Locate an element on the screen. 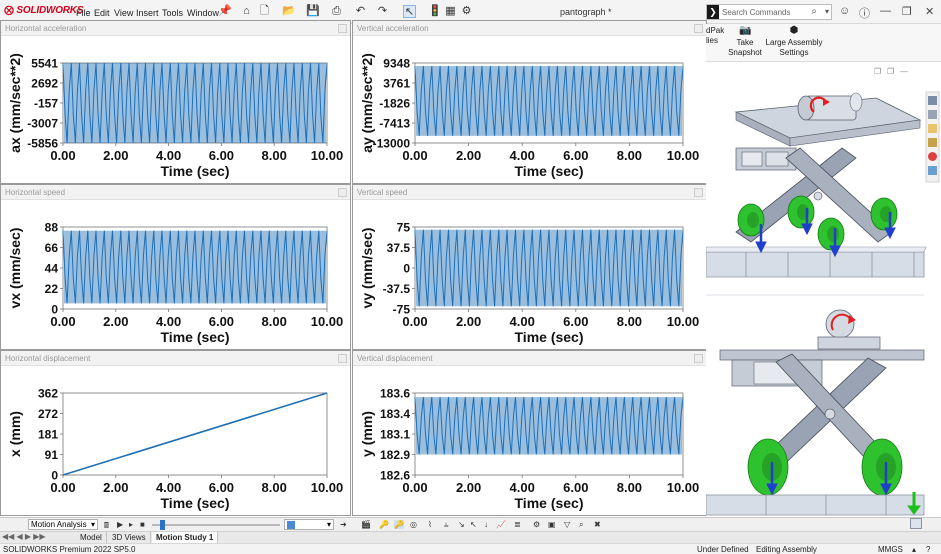 The width and height of the screenshot is (941, 554). tab-scroll-icons: ◀◀ ◀ ▶ ▶▶ is located at coordinates (24, 536).